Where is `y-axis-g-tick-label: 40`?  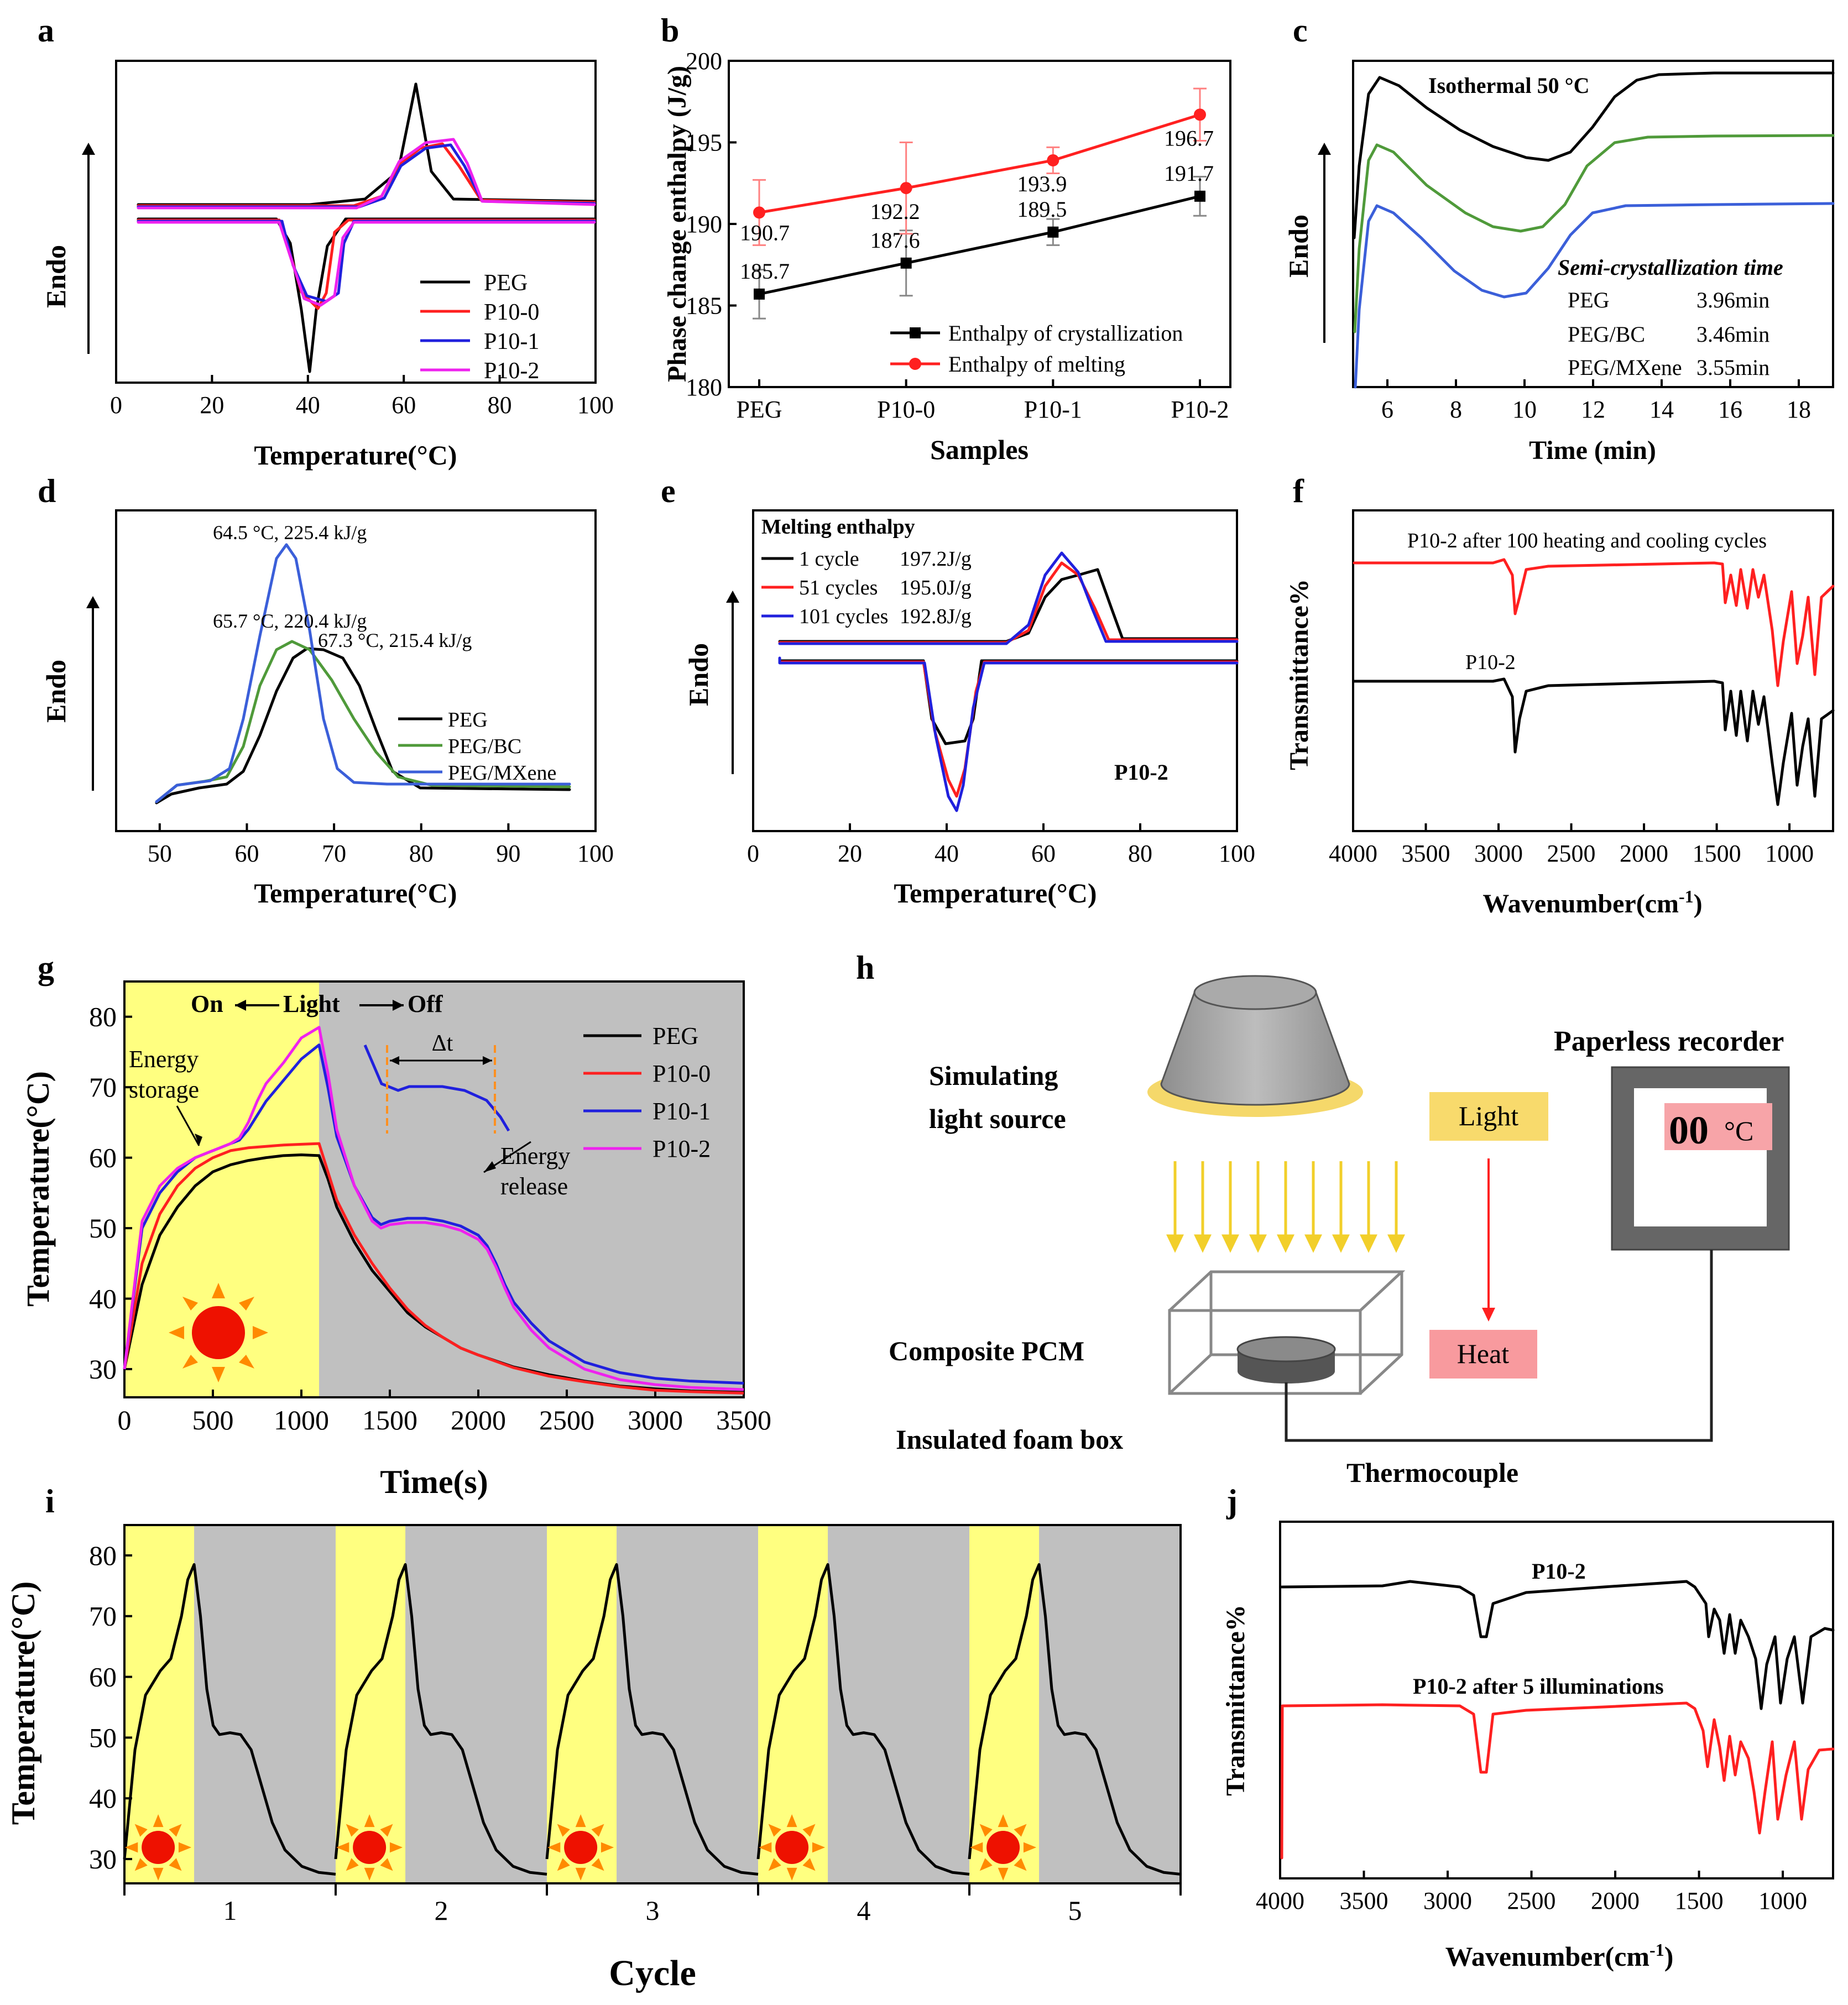
y-axis-g-tick-label: 40 is located at coordinates (103, 1298).